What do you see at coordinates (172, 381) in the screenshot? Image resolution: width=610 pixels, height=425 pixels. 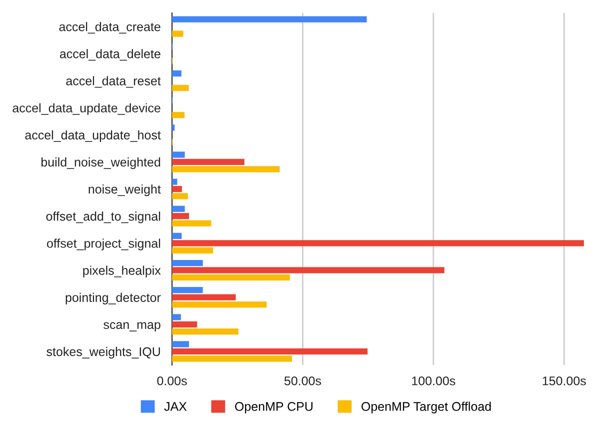 I see `x-tick-label: 0.00s` at bounding box center [172, 381].